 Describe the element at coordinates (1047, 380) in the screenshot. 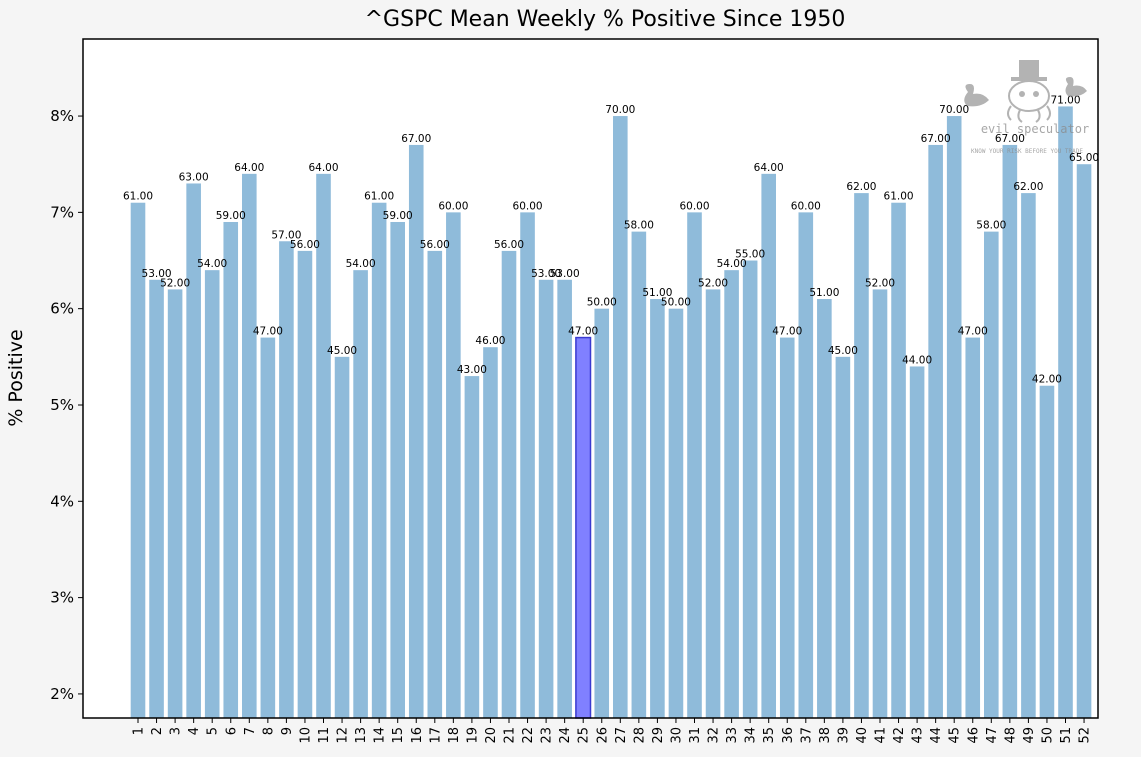

I see `data-label: 42.00` at that location.